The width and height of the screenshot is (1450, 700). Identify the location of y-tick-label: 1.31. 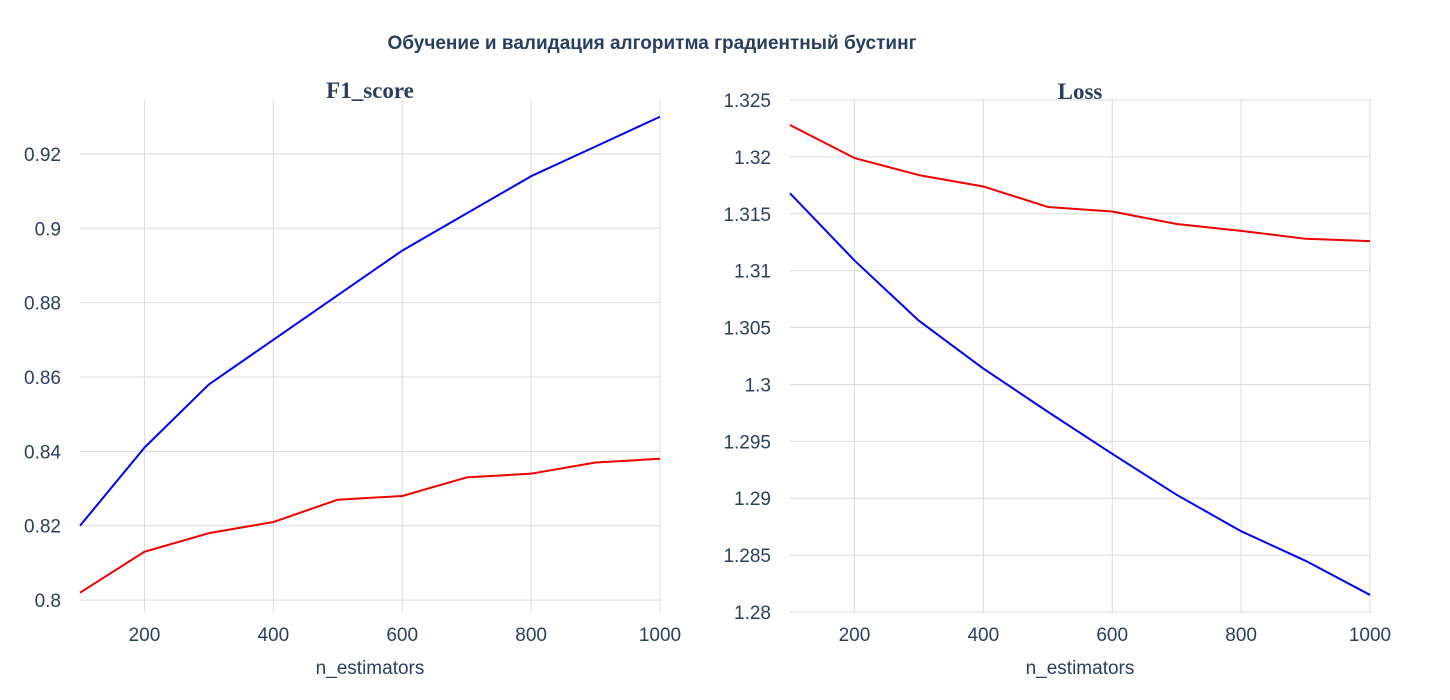
(752, 272).